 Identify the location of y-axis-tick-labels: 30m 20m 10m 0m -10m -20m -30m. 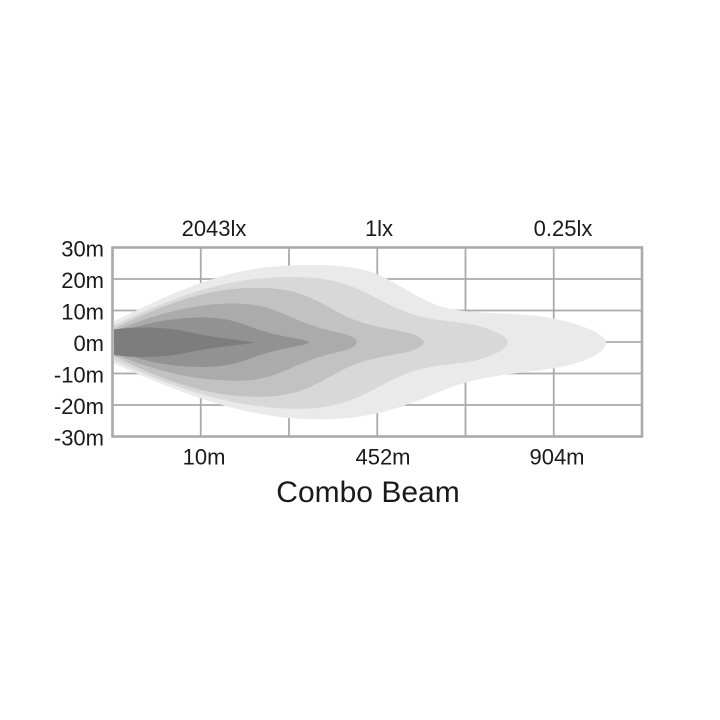
(79, 344).